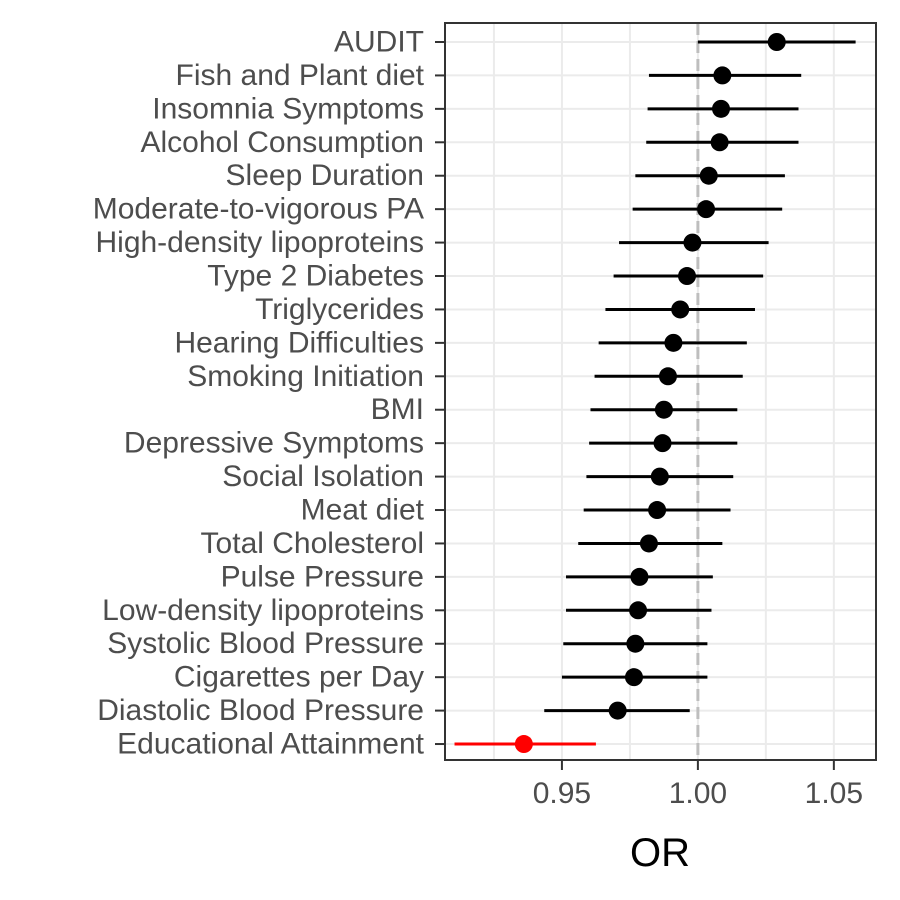  Describe the element at coordinates (322, 576) in the screenshot. I see `y-tick-label: Pulse Pressure` at that location.